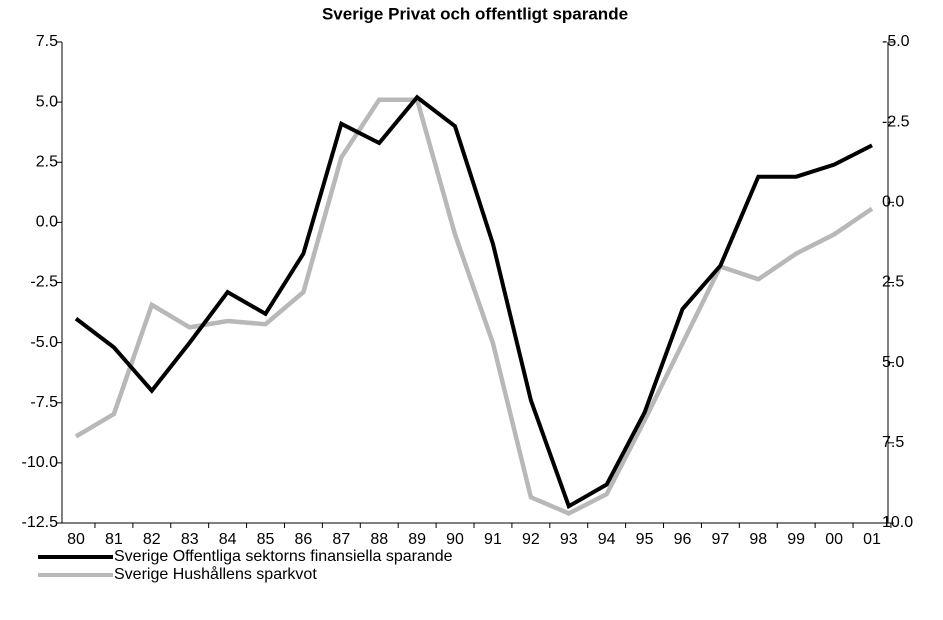 The width and height of the screenshot is (943, 620). Describe the element at coordinates (475, 13) in the screenshot. I see `chart-title: Sverige Privat och offentligt sparande` at that location.